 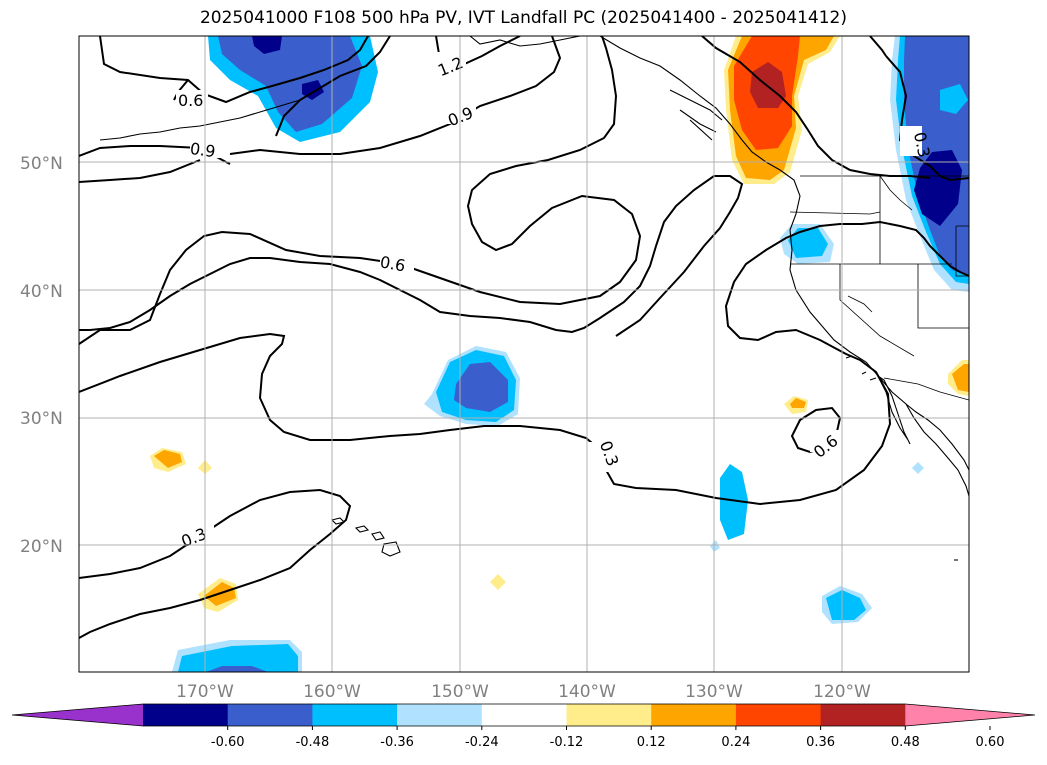 What do you see at coordinates (41, 292) in the screenshot?
I see `lat-label-40n: 40°N` at bounding box center [41, 292].